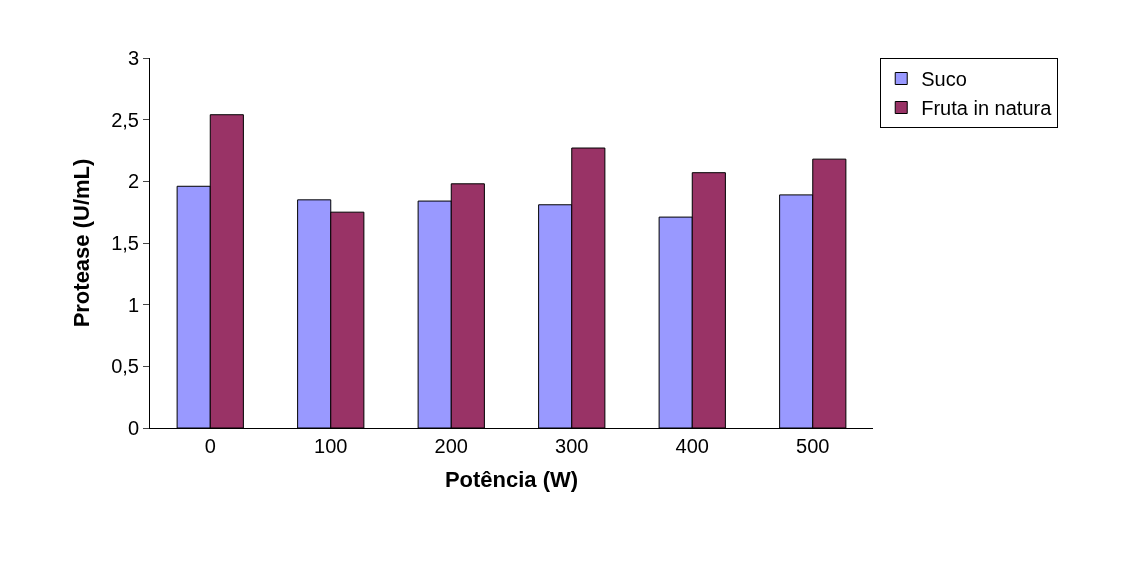 The width and height of the screenshot is (1123, 563). I want to click on y-tick-label: 0,5, so click(125, 366).